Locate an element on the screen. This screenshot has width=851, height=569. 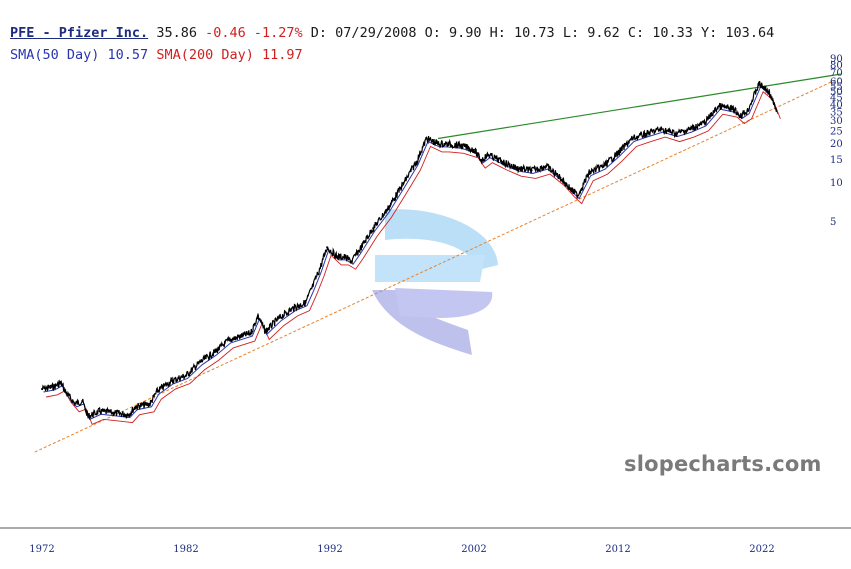
low-value: L: 9.62 is located at coordinates (591, 33).